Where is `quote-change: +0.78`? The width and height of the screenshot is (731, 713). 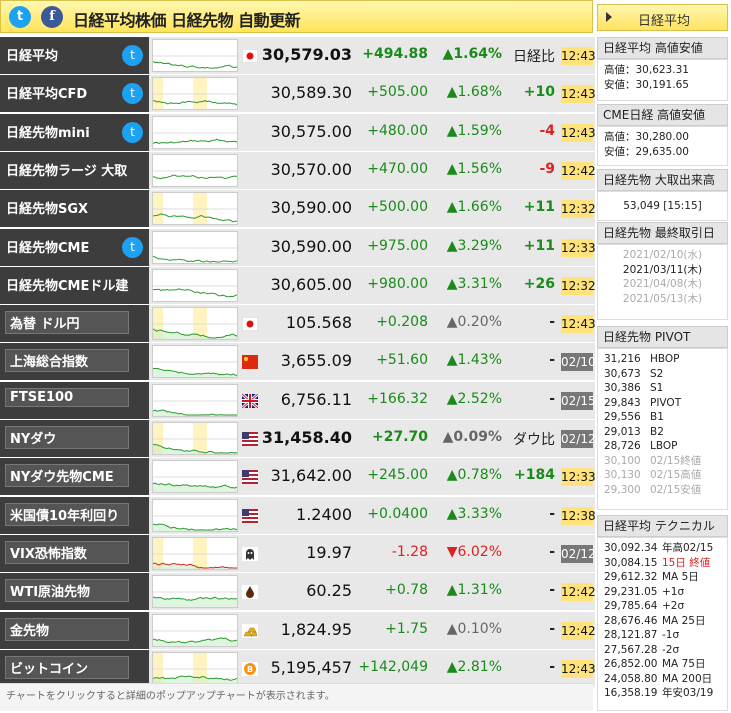
quote-change: +0.78 is located at coordinates (406, 590).